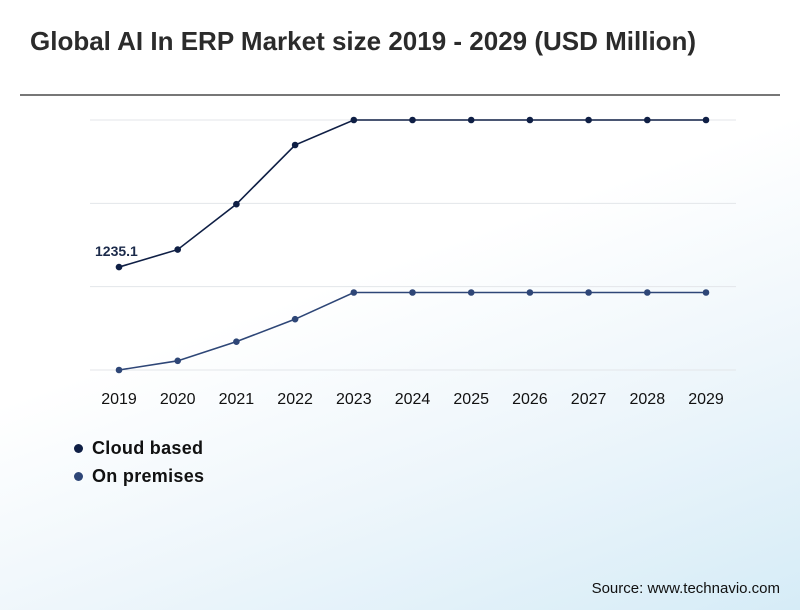 This screenshot has height=610, width=800. I want to click on legend-marker-on-premises, so click(78, 476).